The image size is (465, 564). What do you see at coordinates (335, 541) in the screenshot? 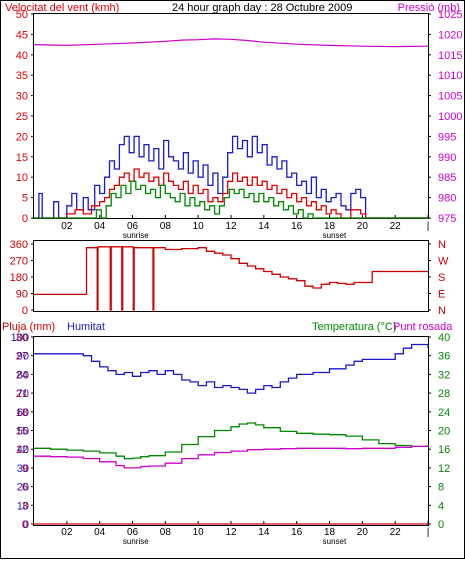
I see `temp-axis-sunset-label: sunset` at bounding box center [335, 541].